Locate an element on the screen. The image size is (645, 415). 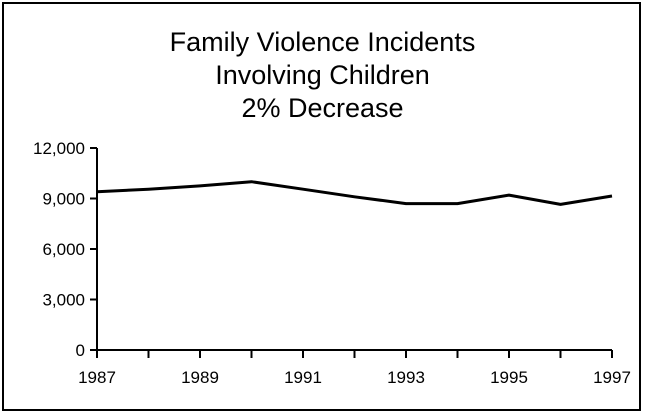
y-tick-label: 6,000 is located at coordinates (63, 249).